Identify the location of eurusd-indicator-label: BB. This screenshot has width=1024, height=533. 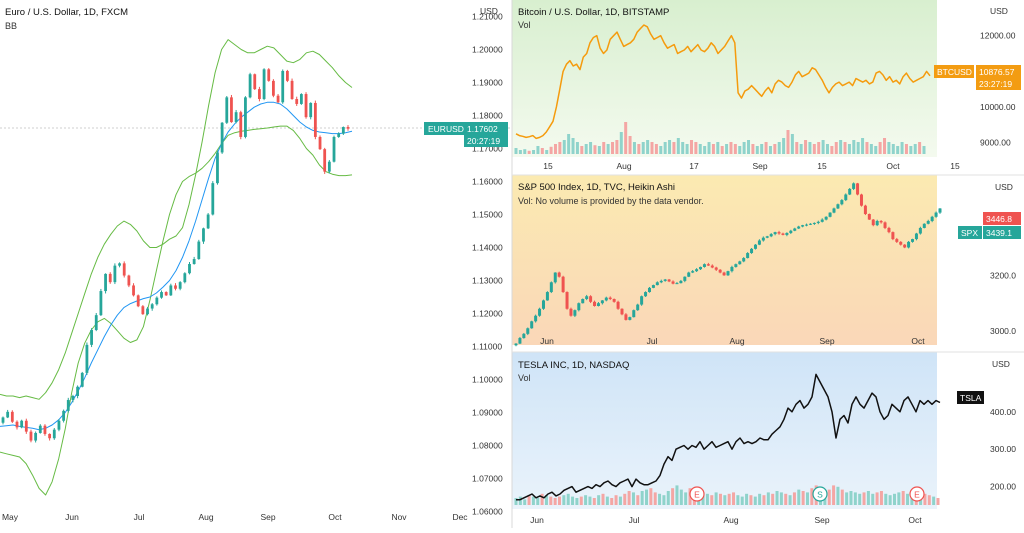
(11, 26).